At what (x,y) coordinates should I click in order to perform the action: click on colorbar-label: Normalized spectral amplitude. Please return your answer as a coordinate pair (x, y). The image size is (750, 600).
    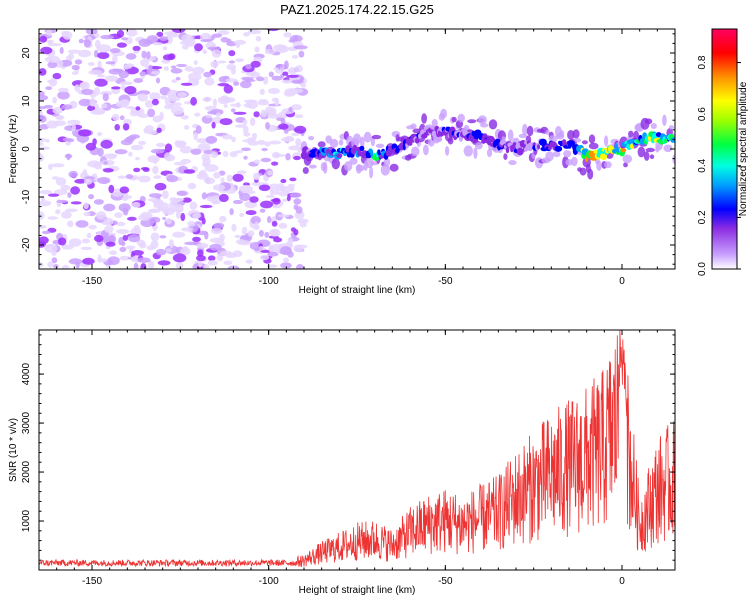
    Looking at the image, I should click on (743, 148).